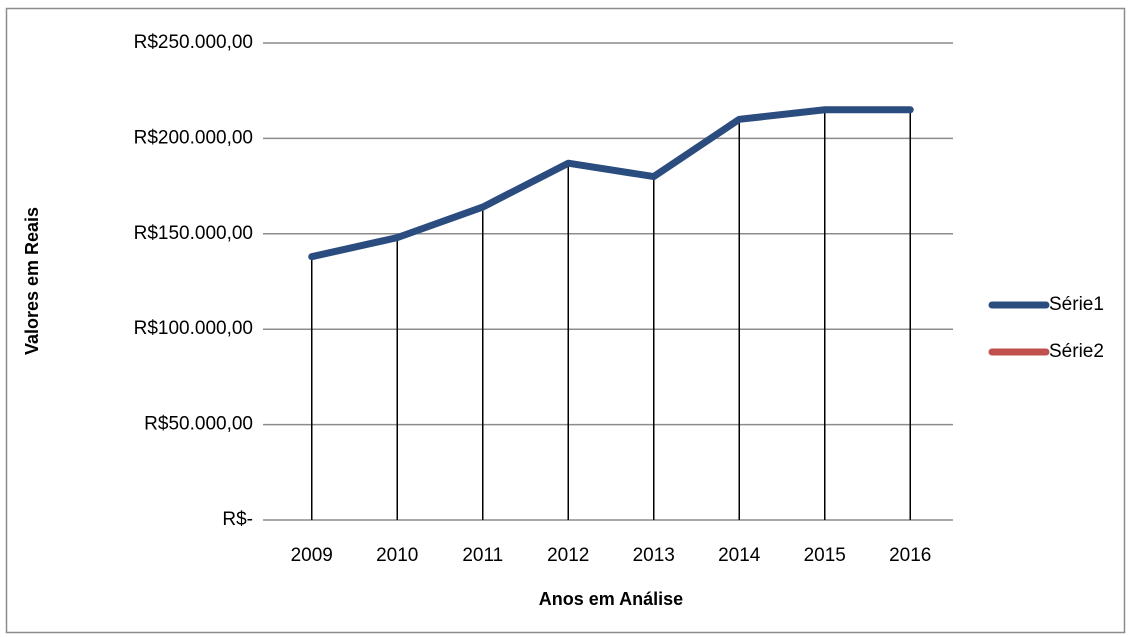 The image size is (1134, 637). I want to click on y-tick-label: R$-, so click(237, 519).